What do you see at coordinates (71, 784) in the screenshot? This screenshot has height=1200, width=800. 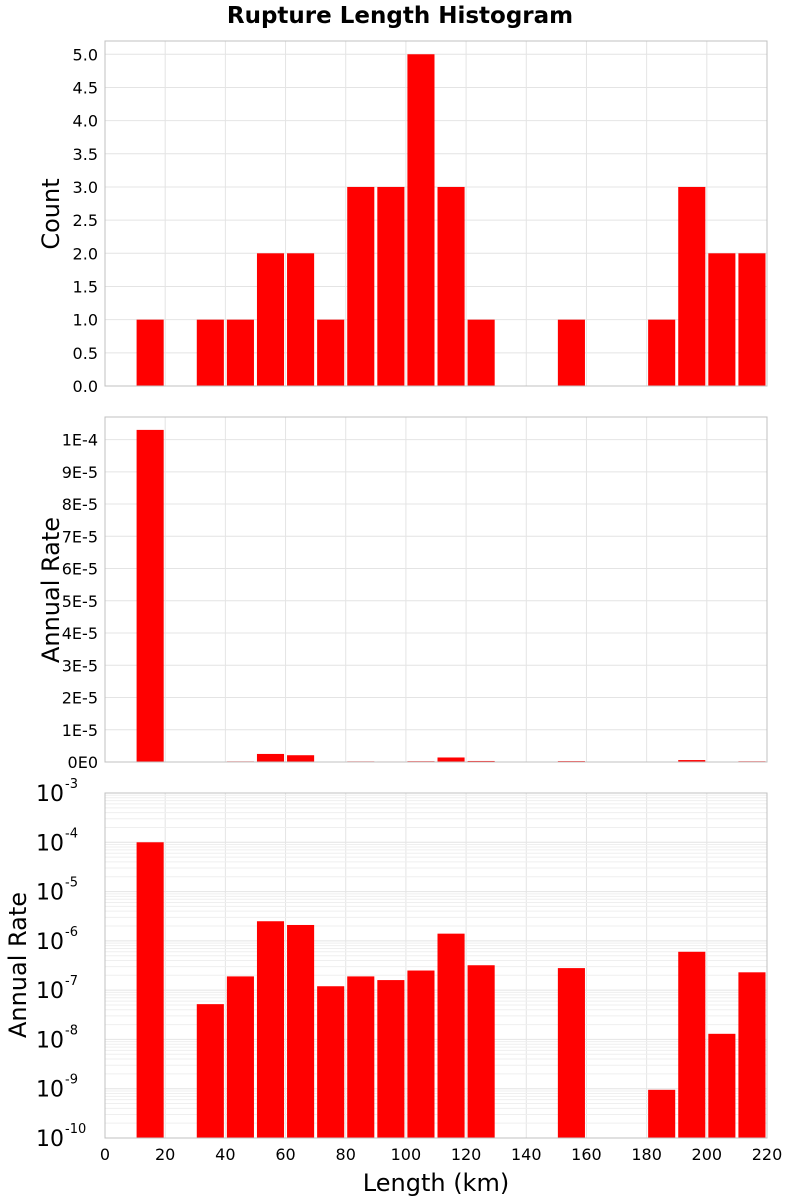 I see `y-tick-exponent: -3` at bounding box center [71, 784].